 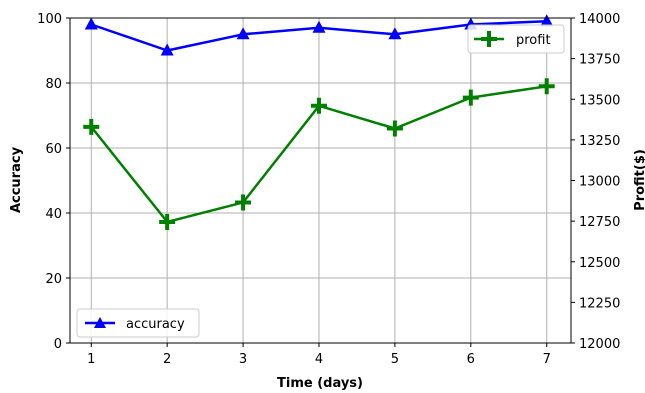 What do you see at coordinates (91, 359) in the screenshot?
I see `x-tick-label: 1` at bounding box center [91, 359].